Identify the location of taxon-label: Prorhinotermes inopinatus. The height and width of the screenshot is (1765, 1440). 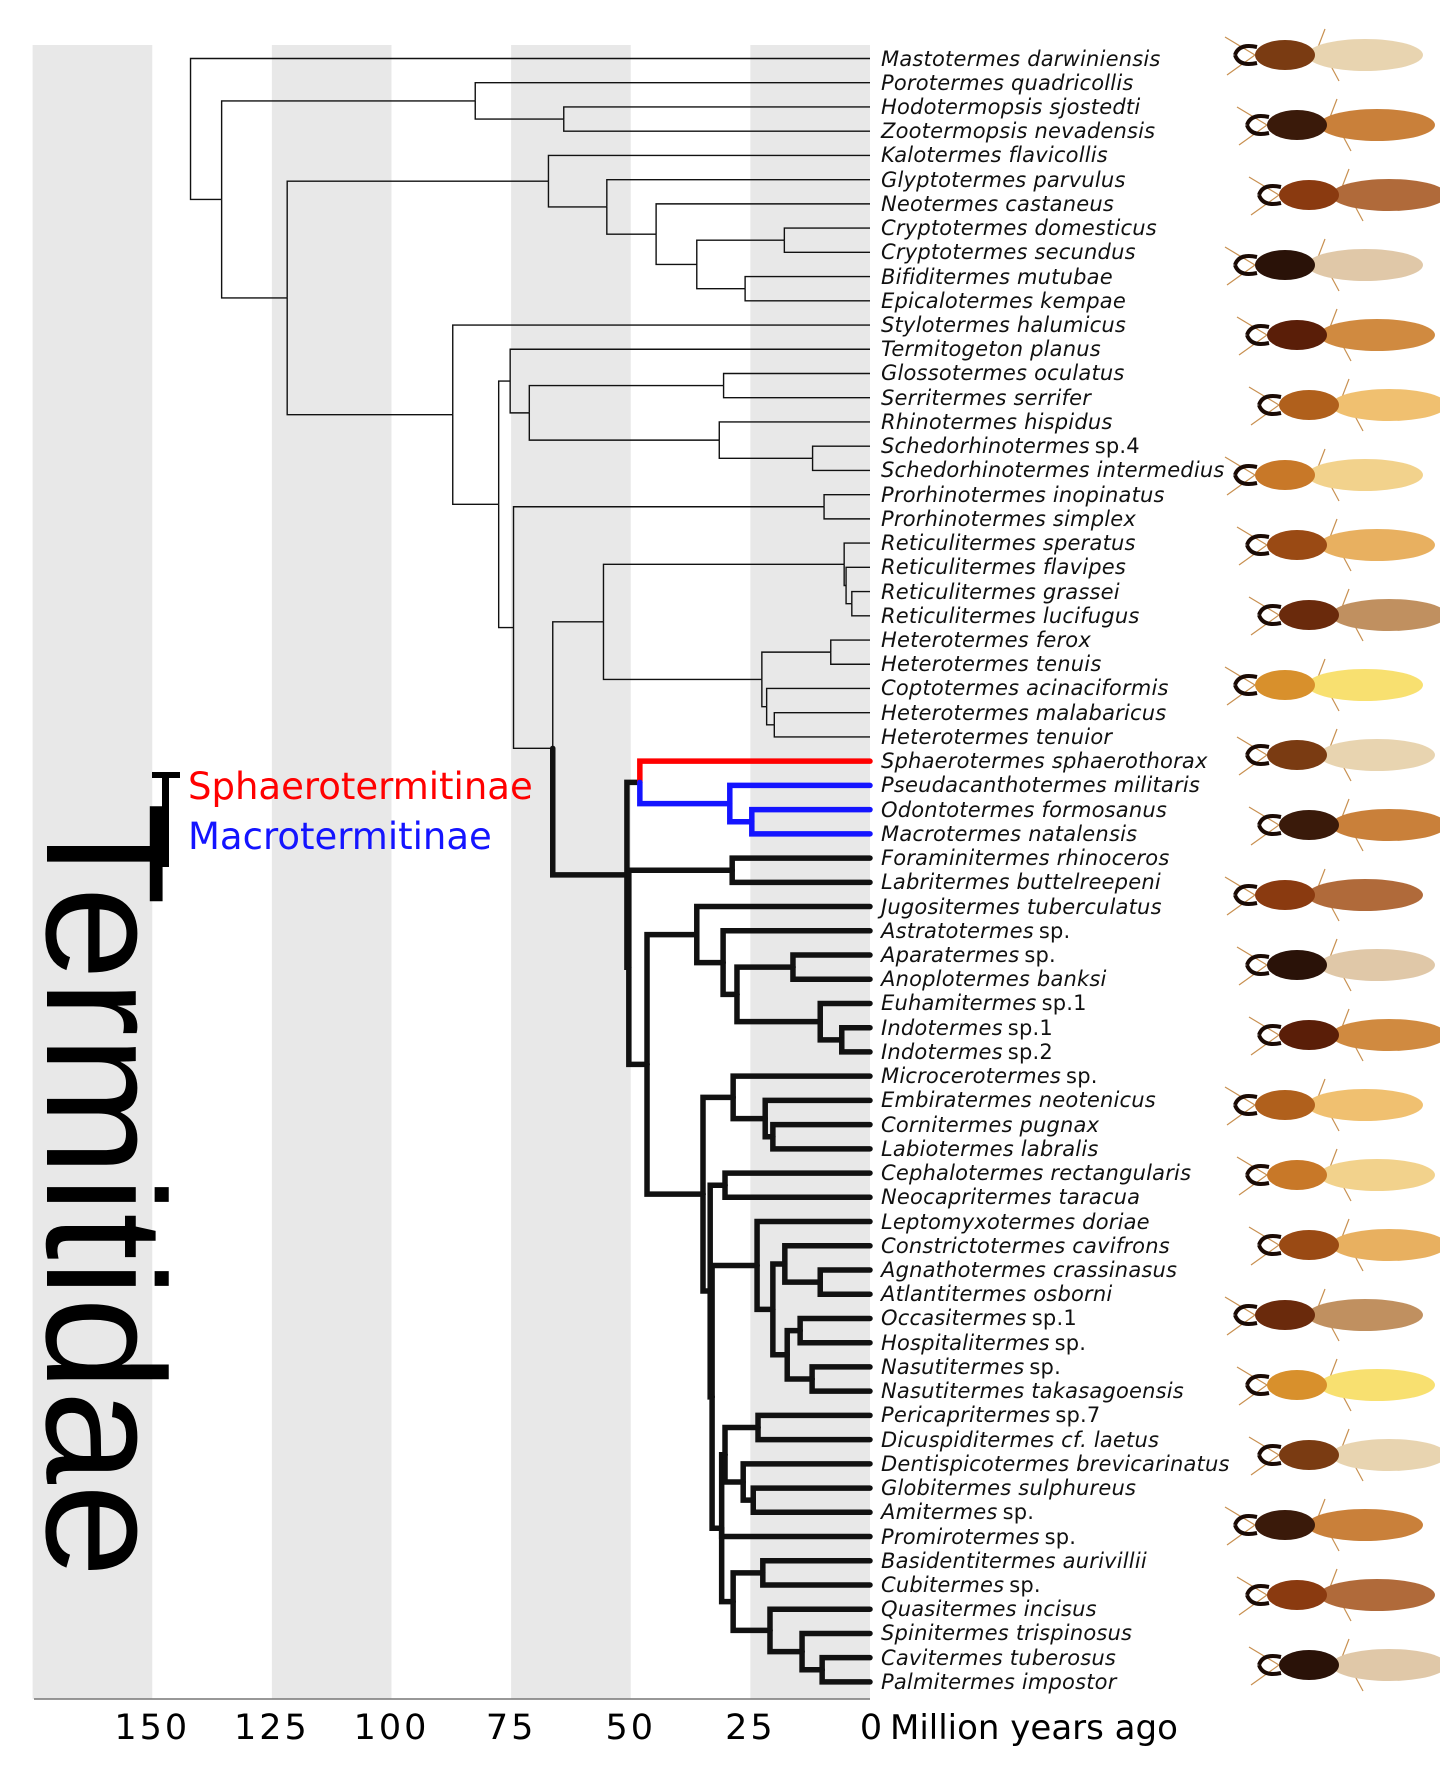
(1023, 495).